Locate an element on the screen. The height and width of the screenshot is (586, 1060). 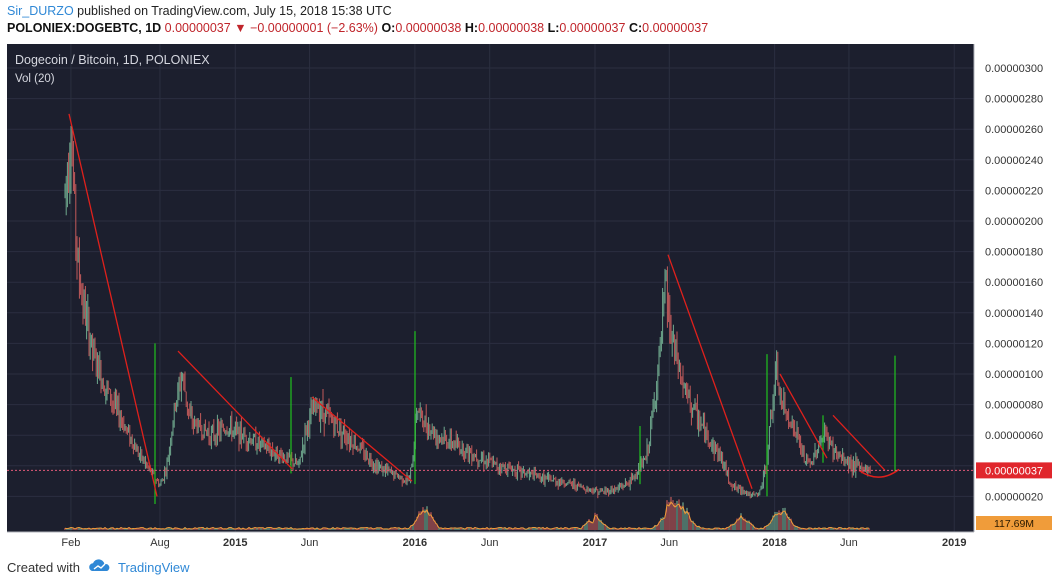
time-tick-label: 2016 is located at coordinates (415, 543).